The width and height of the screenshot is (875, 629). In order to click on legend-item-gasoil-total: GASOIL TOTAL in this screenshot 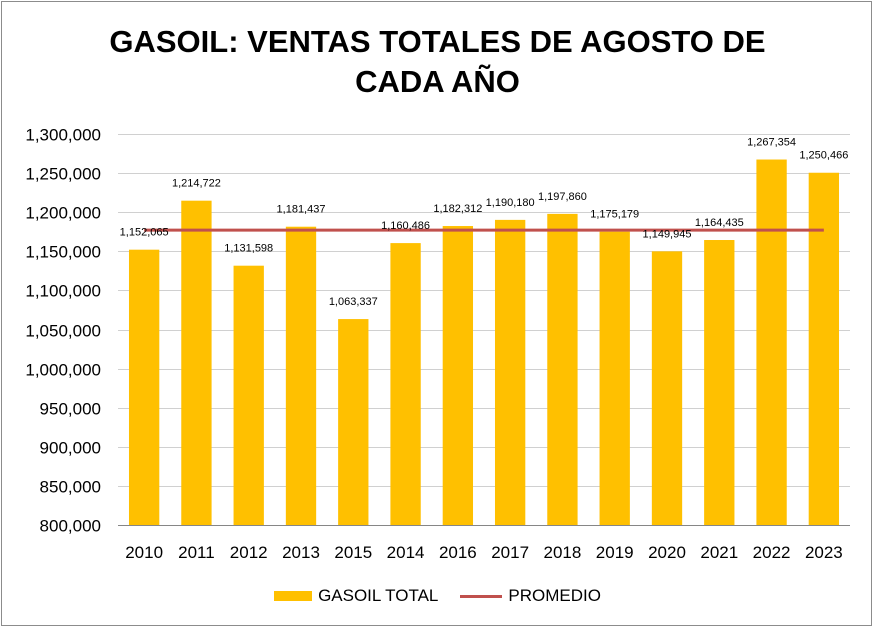, I will do `click(356, 596)`.